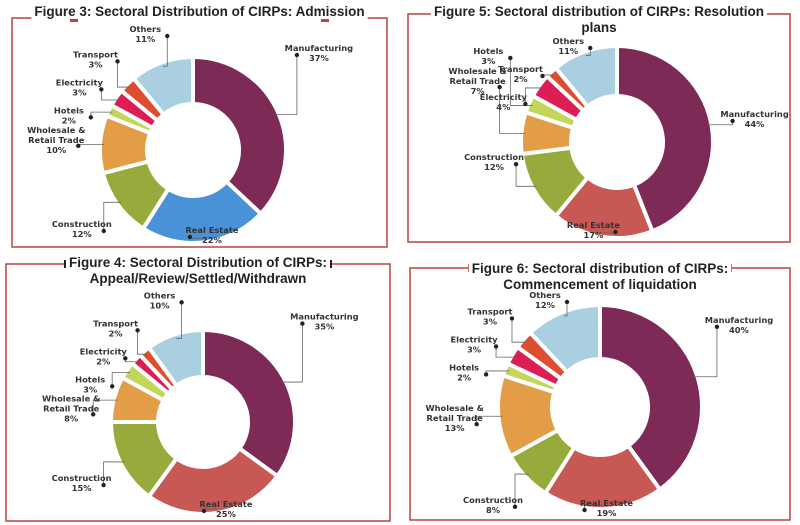 This screenshot has height=525, width=800. I want to click on data-label: Transport 2%, so click(115, 328).